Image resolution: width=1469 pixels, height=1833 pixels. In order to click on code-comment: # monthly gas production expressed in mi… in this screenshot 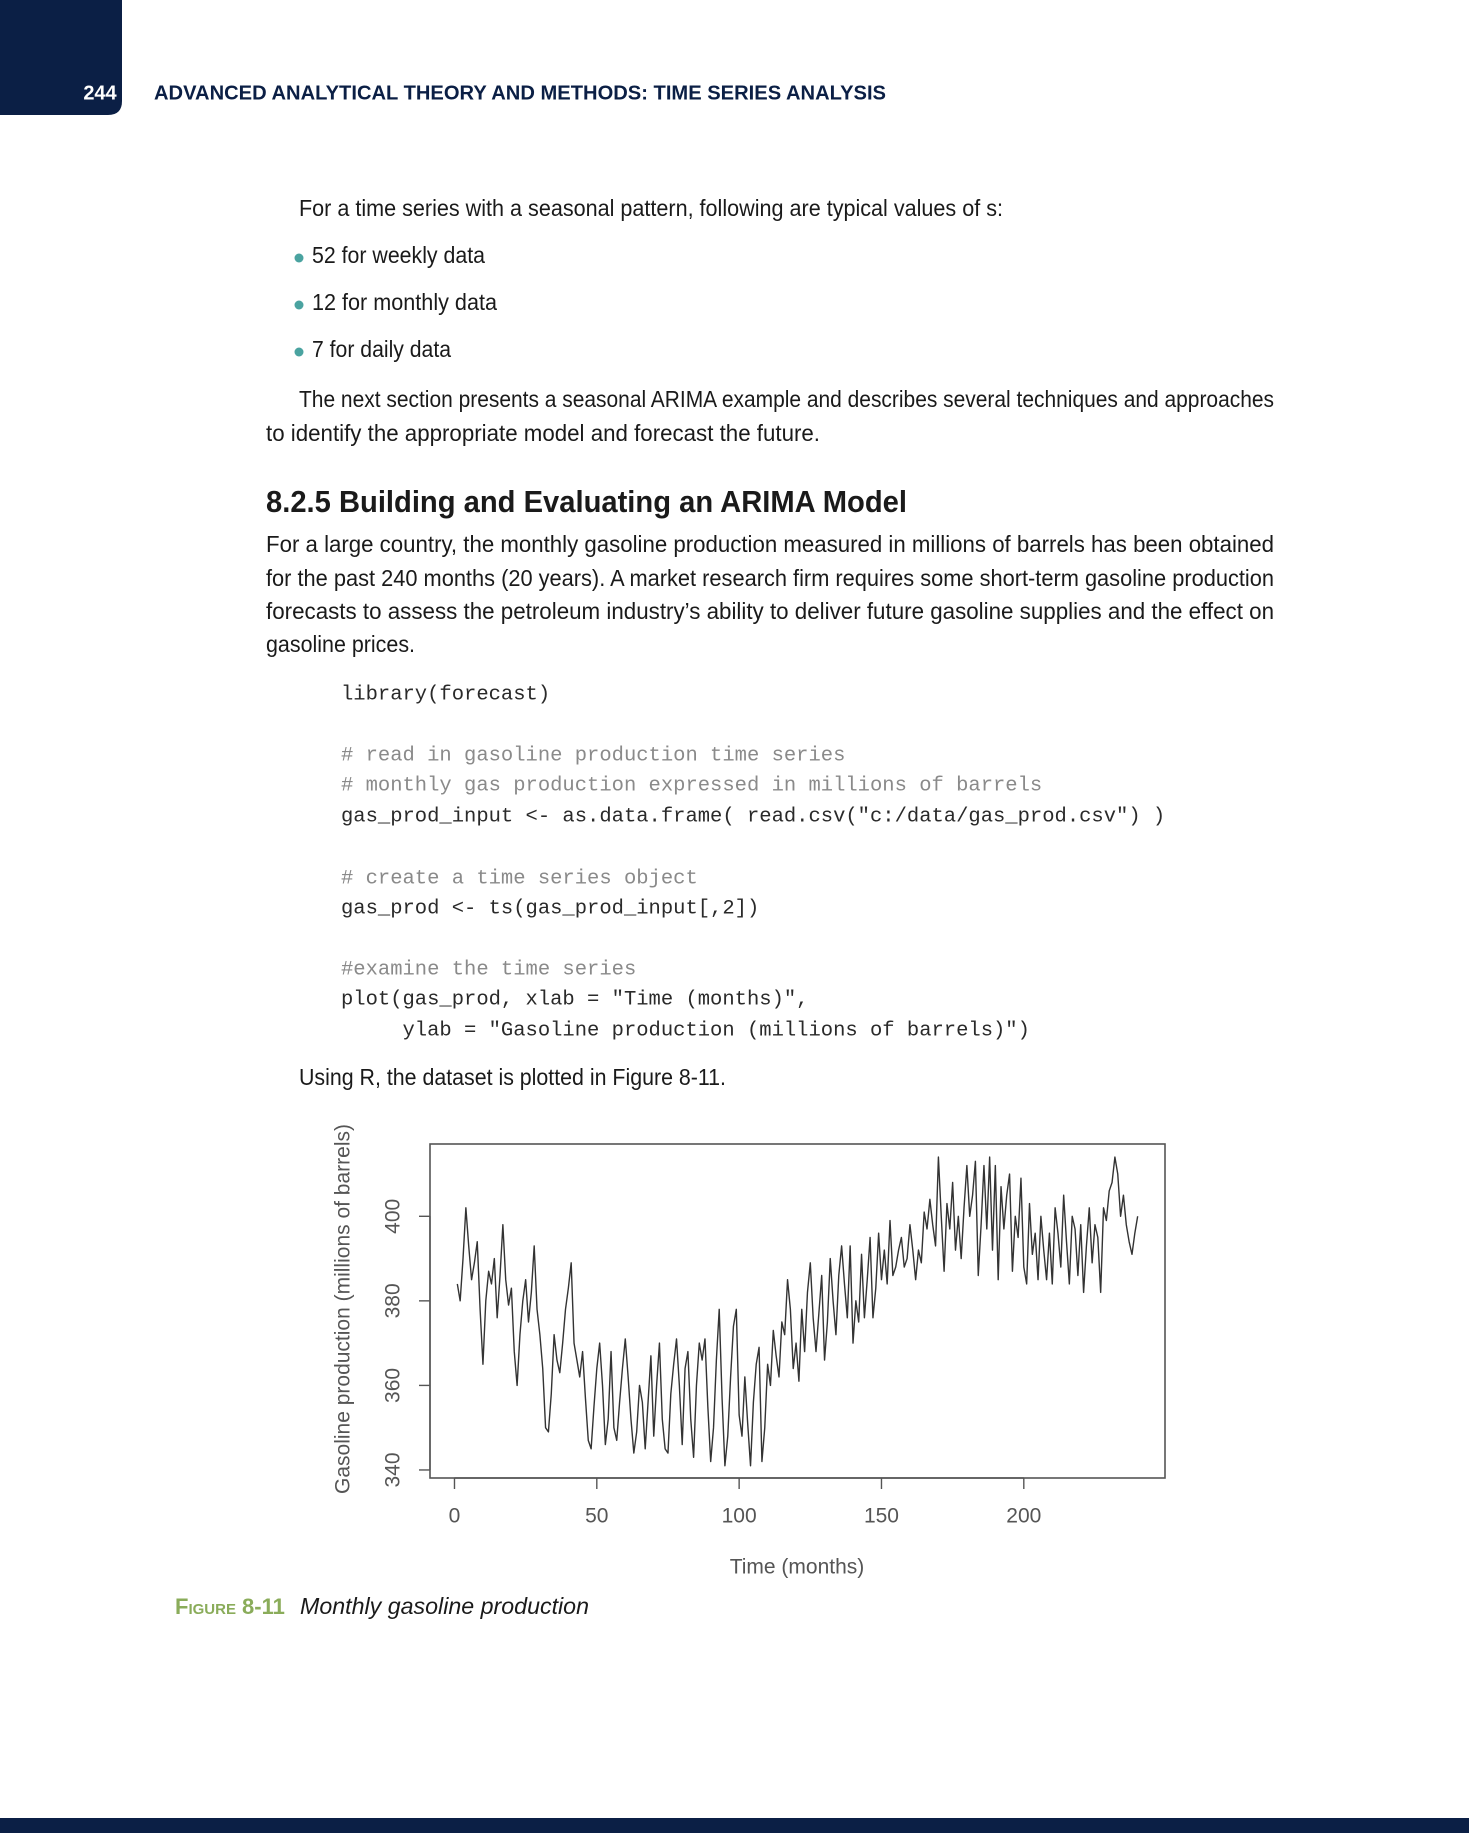, I will do `click(691, 785)`.